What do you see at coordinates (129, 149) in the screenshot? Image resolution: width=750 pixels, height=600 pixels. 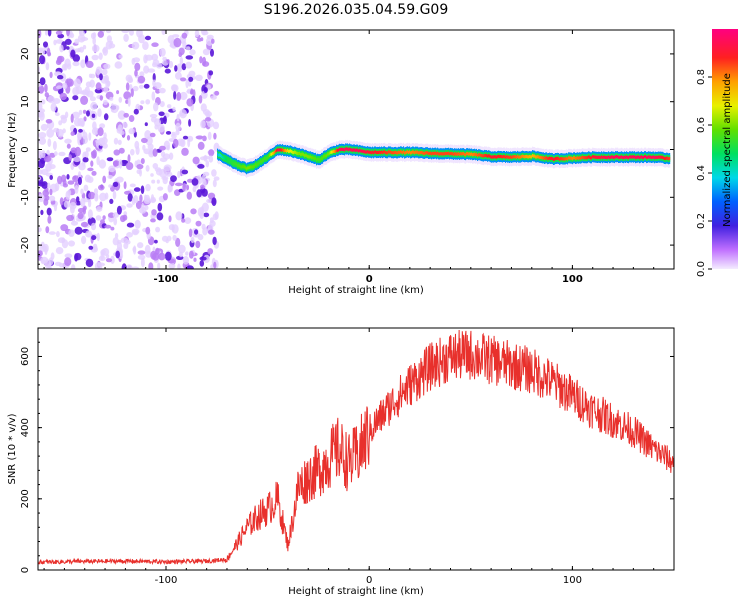 I see `noise-speckle-region` at bounding box center [129, 149].